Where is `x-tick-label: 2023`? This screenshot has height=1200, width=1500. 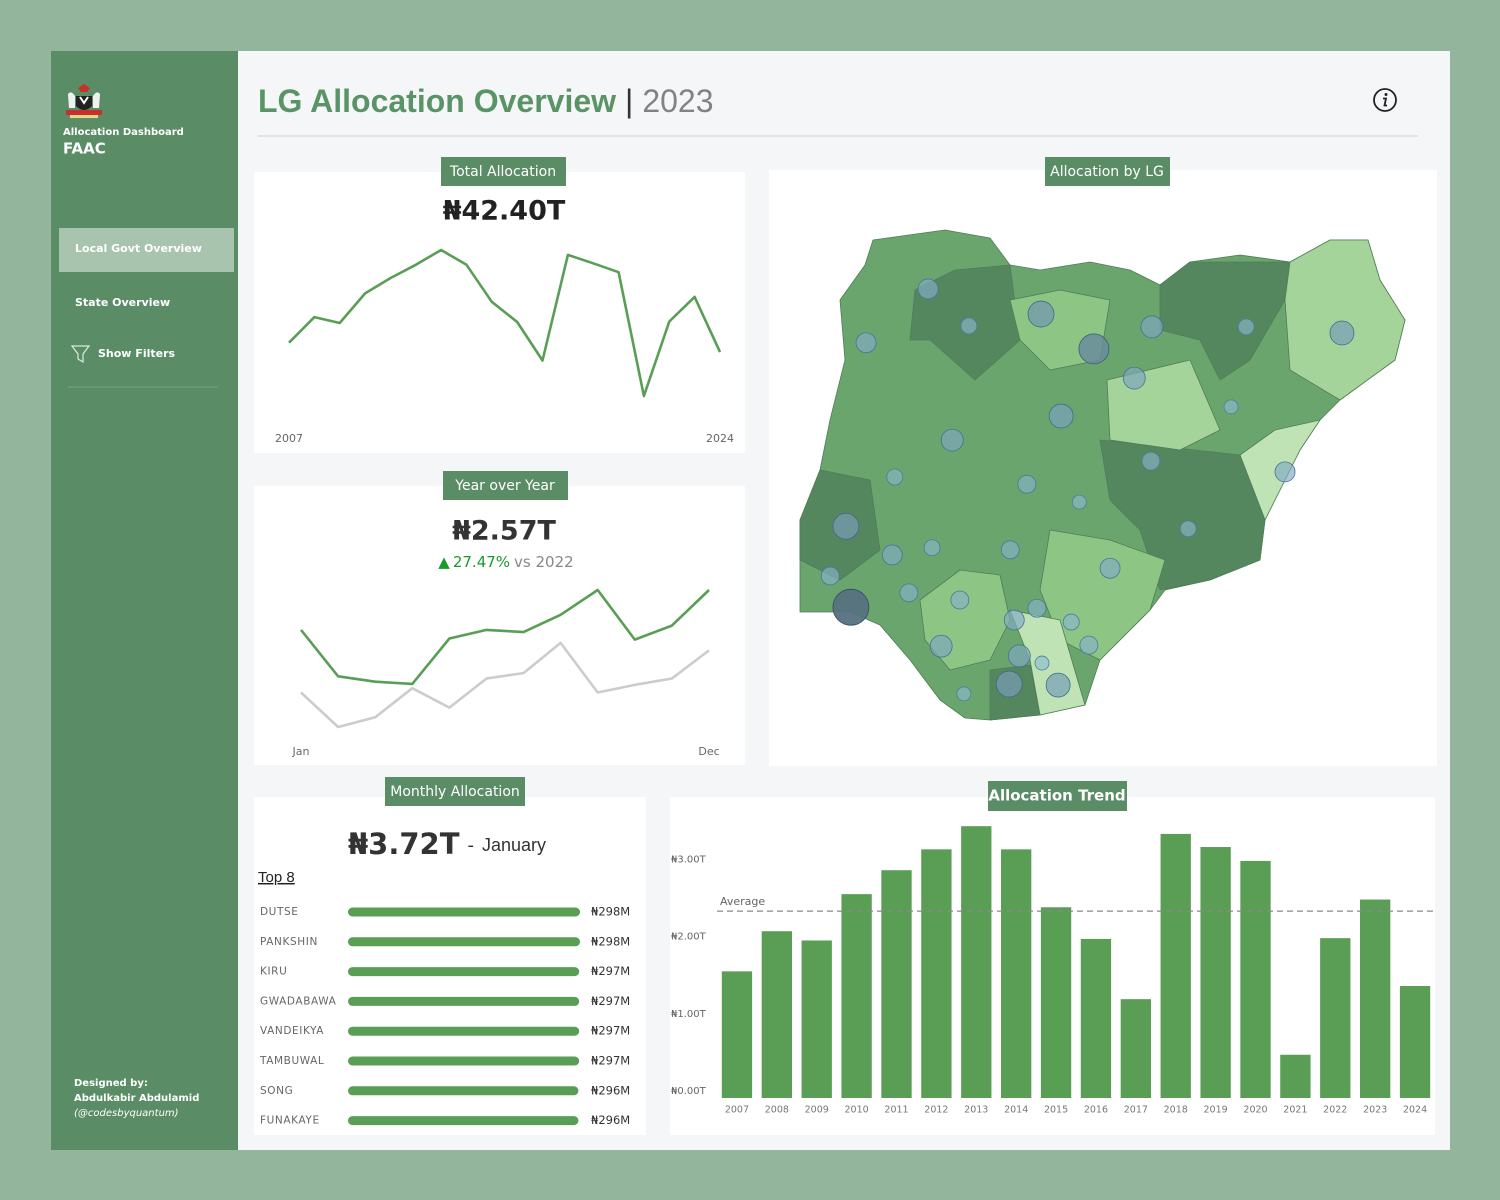
x-tick-label: 2023 is located at coordinates (1375, 1110).